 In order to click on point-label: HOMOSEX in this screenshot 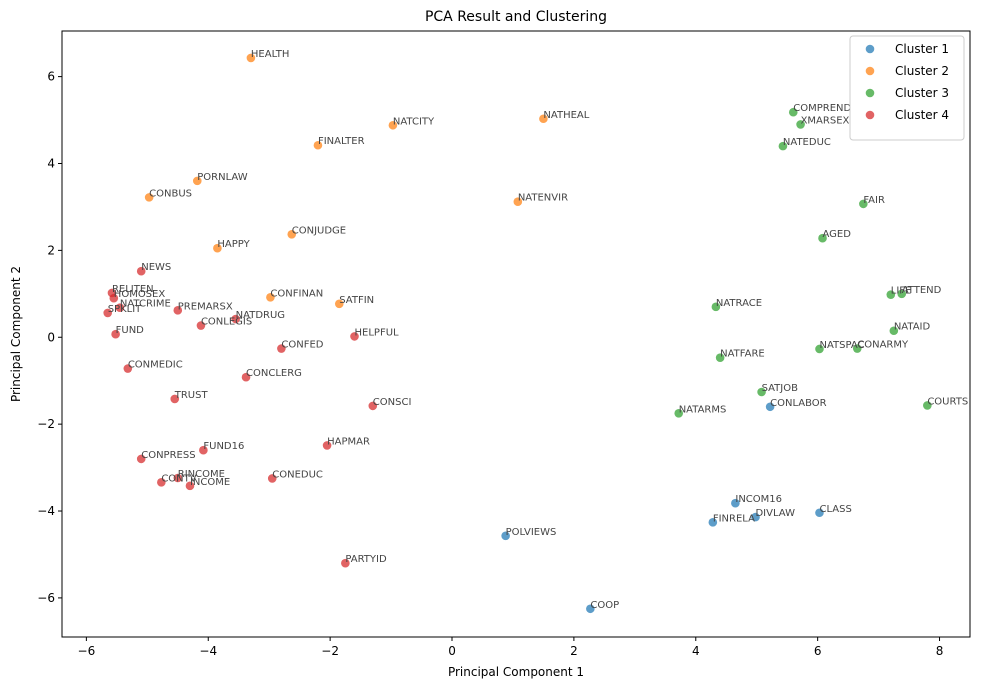, I will do `click(140, 294)`.